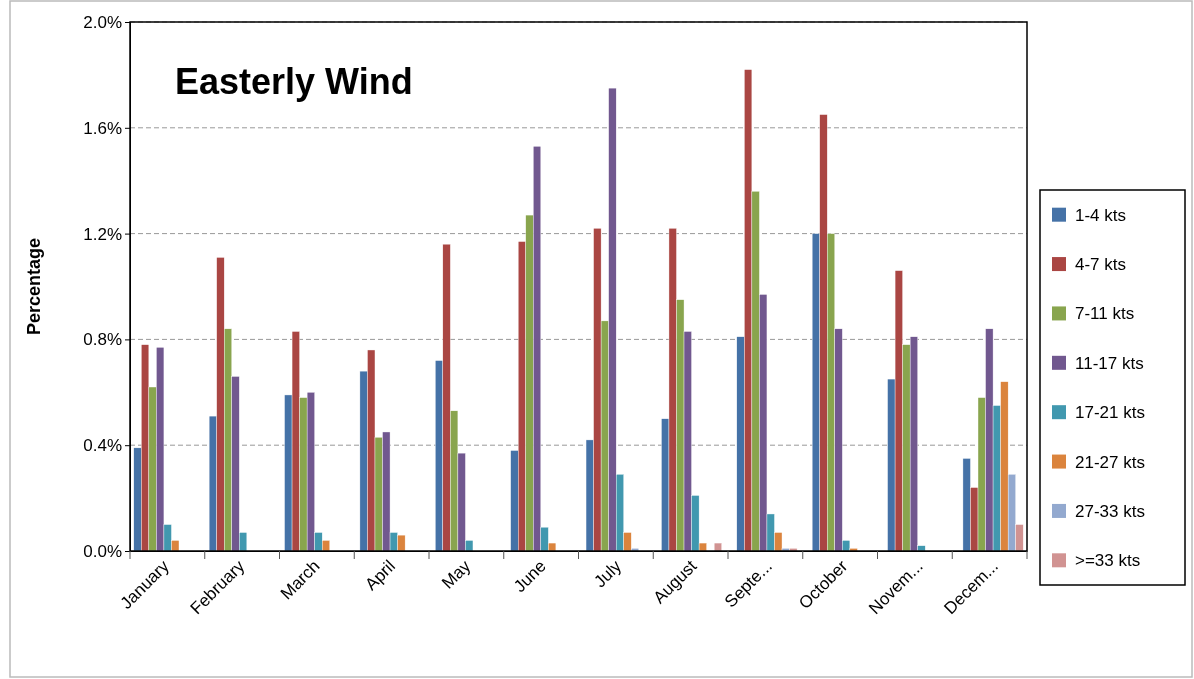 The image size is (1194, 679). I want to click on y-tick-label: 1.2%, so click(102, 234).